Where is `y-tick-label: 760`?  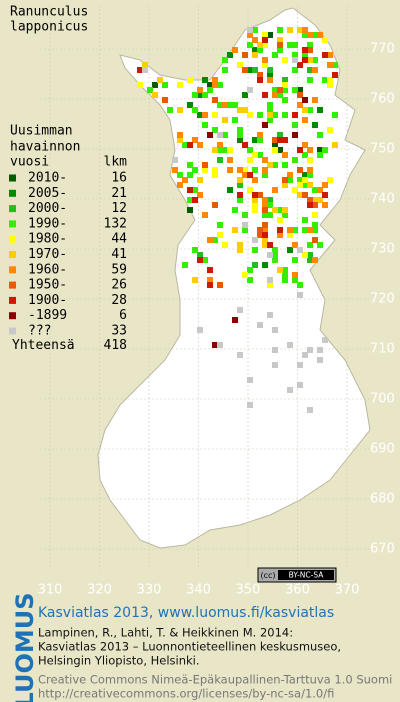 y-tick-label: 760 is located at coordinates (382, 99).